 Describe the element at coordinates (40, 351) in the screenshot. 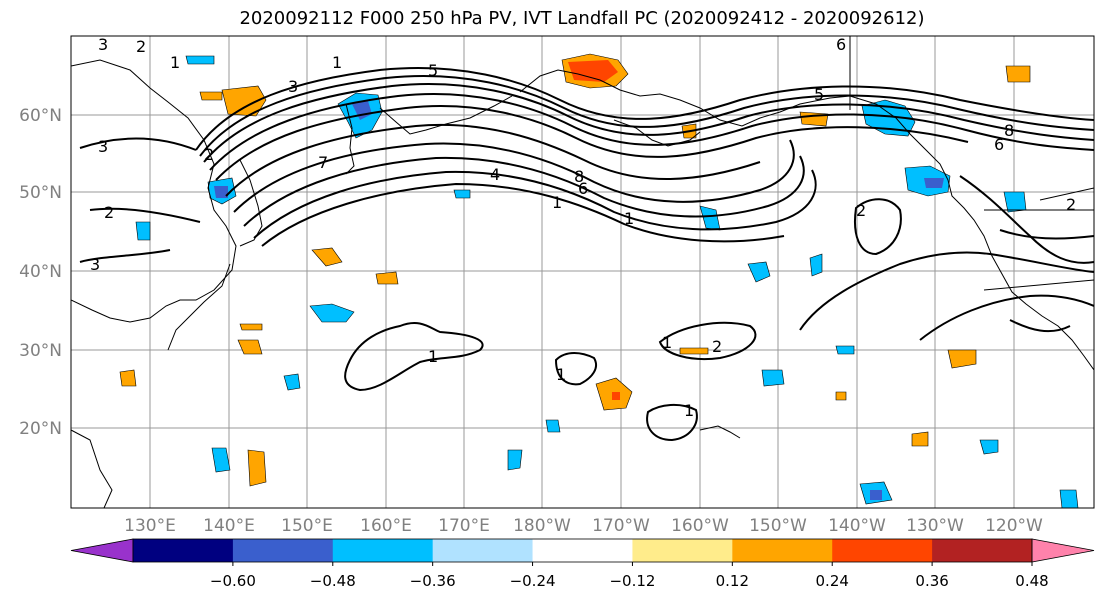

I see `latitude-label: 30°N` at that location.